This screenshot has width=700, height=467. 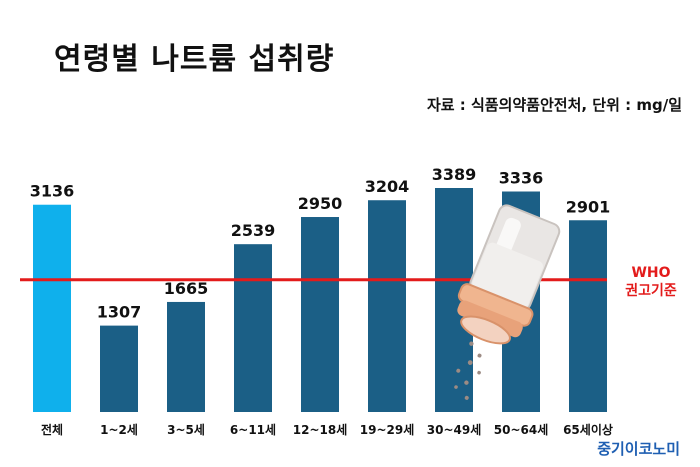 I want to click on category-label-4: 12~18세, so click(x=320, y=429).